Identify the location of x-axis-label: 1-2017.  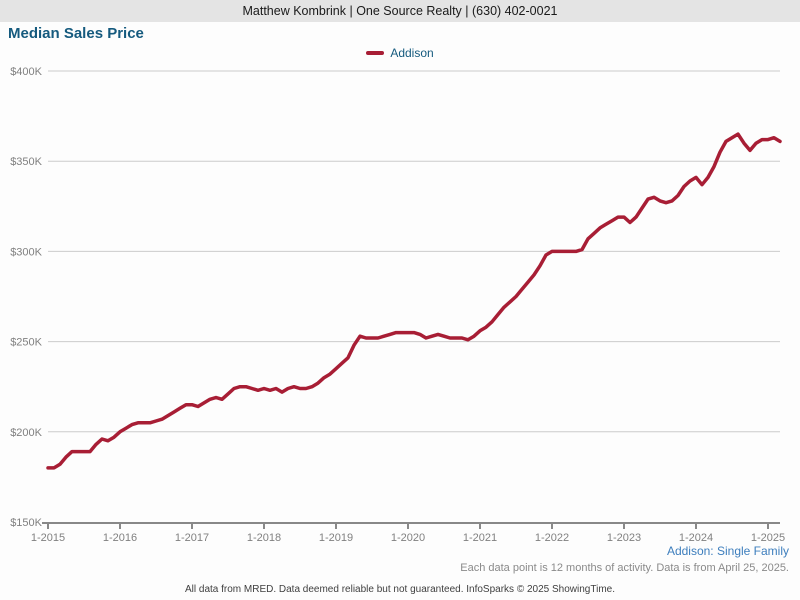
(192, 538).